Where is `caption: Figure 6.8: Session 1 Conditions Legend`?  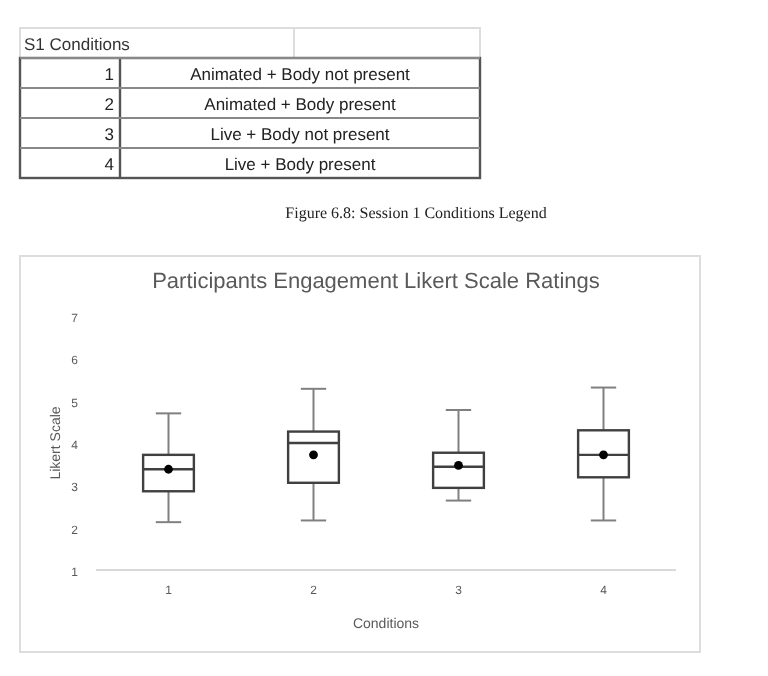 caption: Figure 6.8: Session 1 Conditions Legend is located at coordinates (416, 213).